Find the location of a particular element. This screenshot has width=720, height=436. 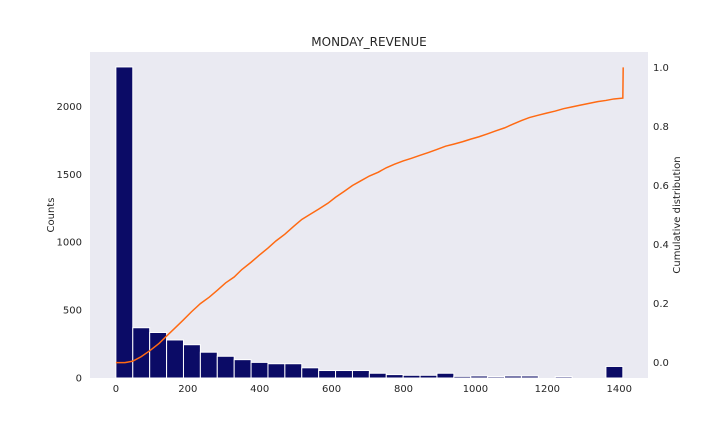

x-tick-label: 400 is located at coordinates (259, 389).